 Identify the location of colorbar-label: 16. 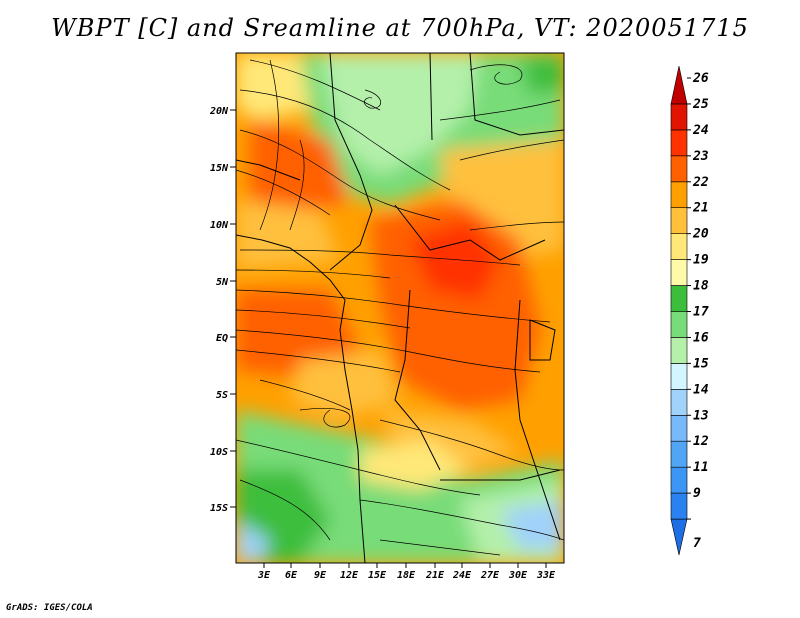
(701, 337).